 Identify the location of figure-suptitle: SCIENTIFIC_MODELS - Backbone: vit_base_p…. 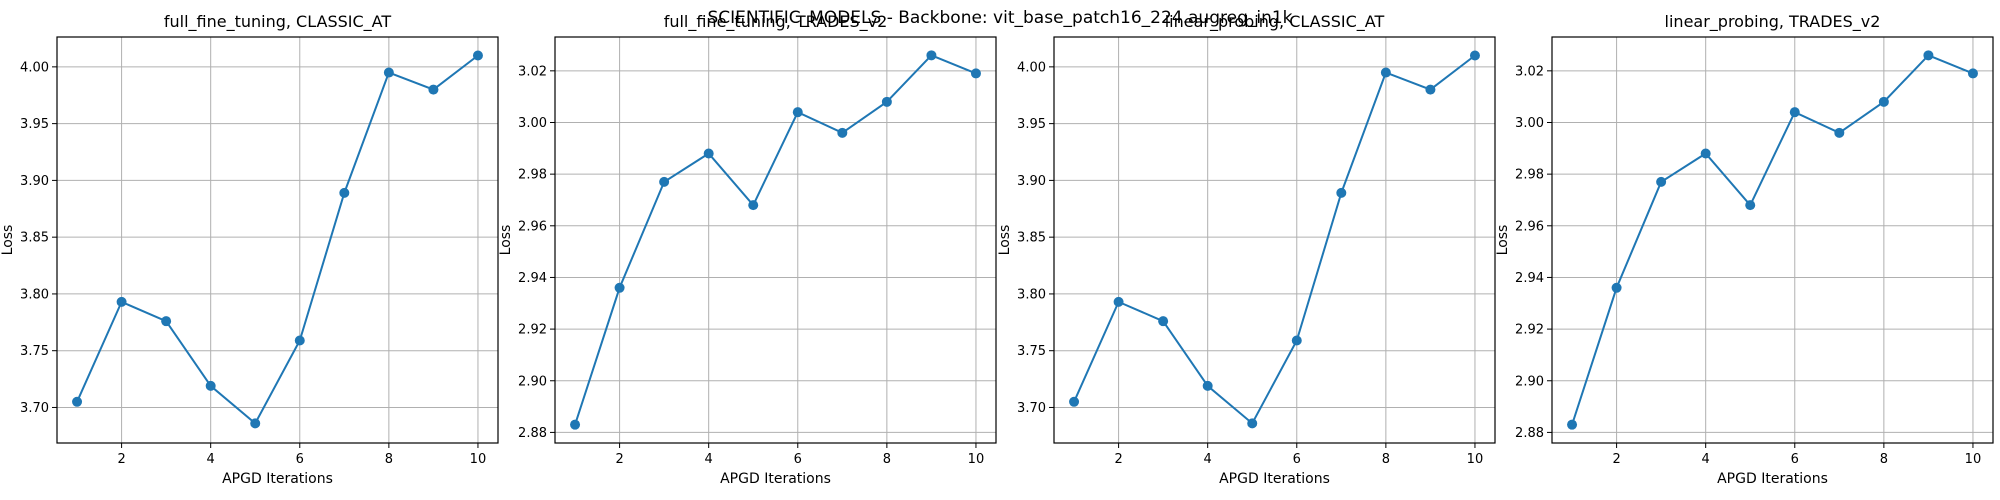
(1000, 18).